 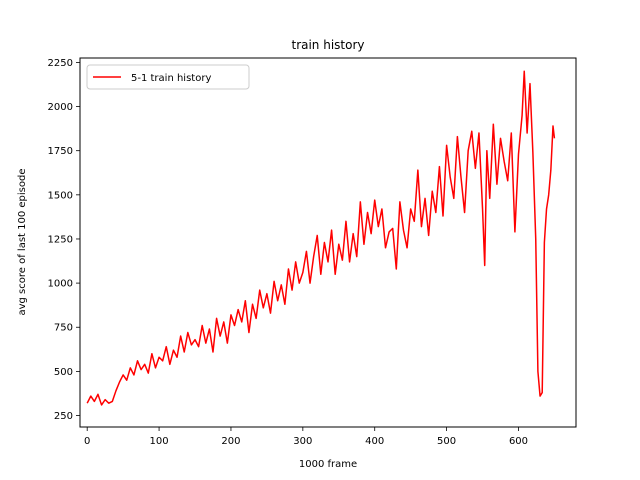 I want to click on x-axis-ticks: 0 100 200 300 400 500 600, so click(x=306, y=437).